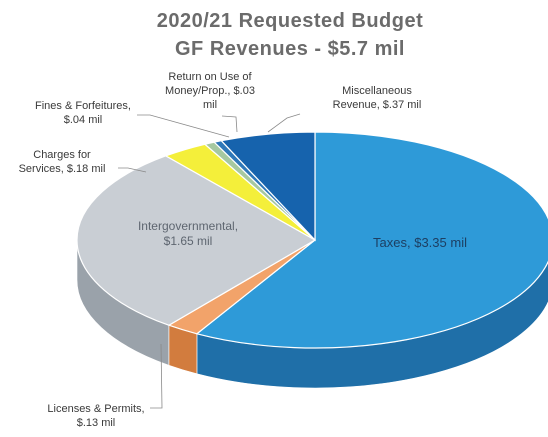 Image resolution: width=548 pixels, height=437 pixels. Describe the element at coordinates (420, 242) in the screenshot. I see `label-taxes: Taxes, $3.35 mil` at that location.